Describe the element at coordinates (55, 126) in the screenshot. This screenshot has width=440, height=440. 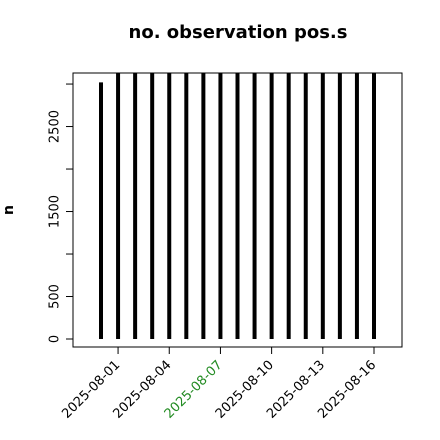
I see `y-tick-label: 2500` at that location.